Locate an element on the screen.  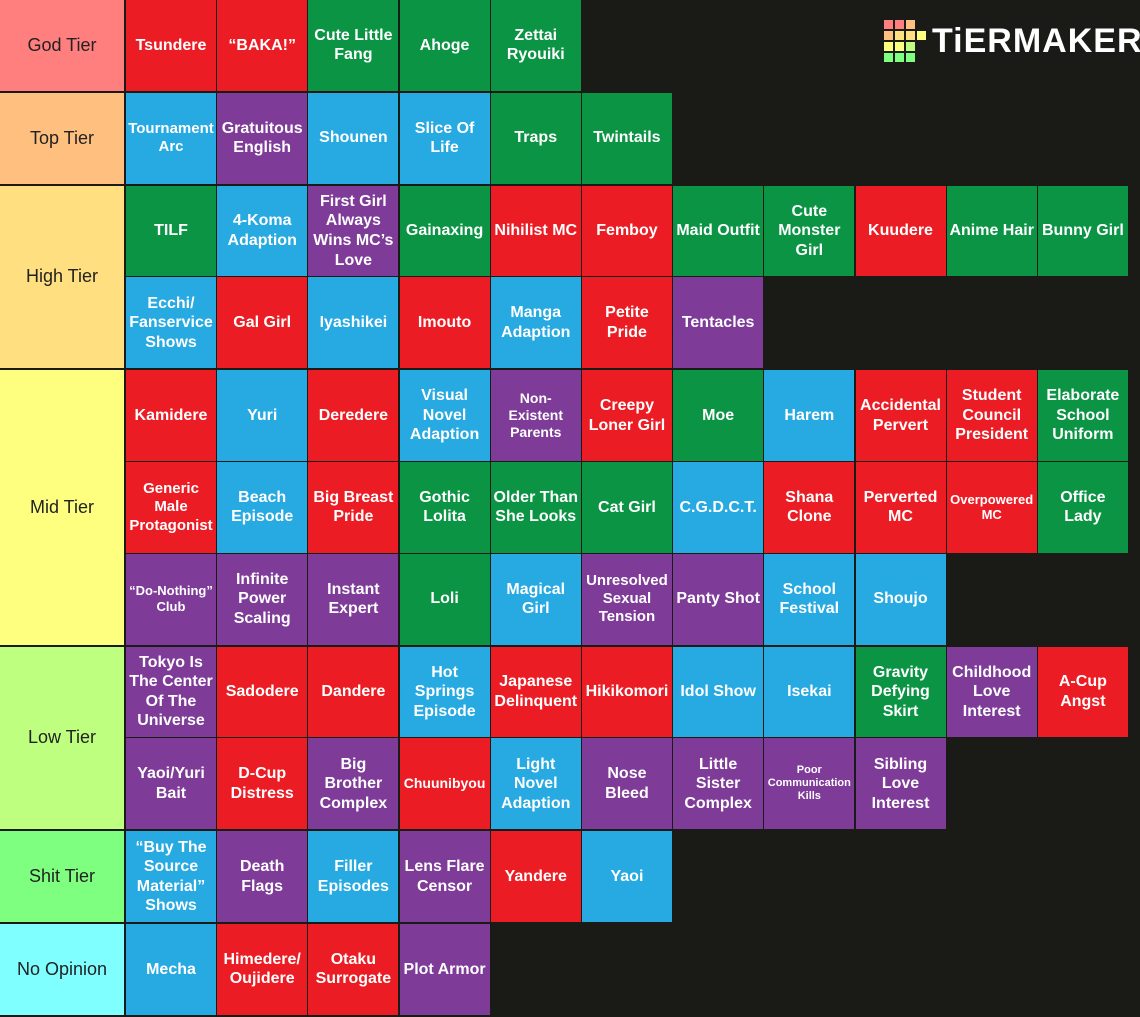
tier-item: Yaoi/Yuri Bait is located at coordinates (171, 784).